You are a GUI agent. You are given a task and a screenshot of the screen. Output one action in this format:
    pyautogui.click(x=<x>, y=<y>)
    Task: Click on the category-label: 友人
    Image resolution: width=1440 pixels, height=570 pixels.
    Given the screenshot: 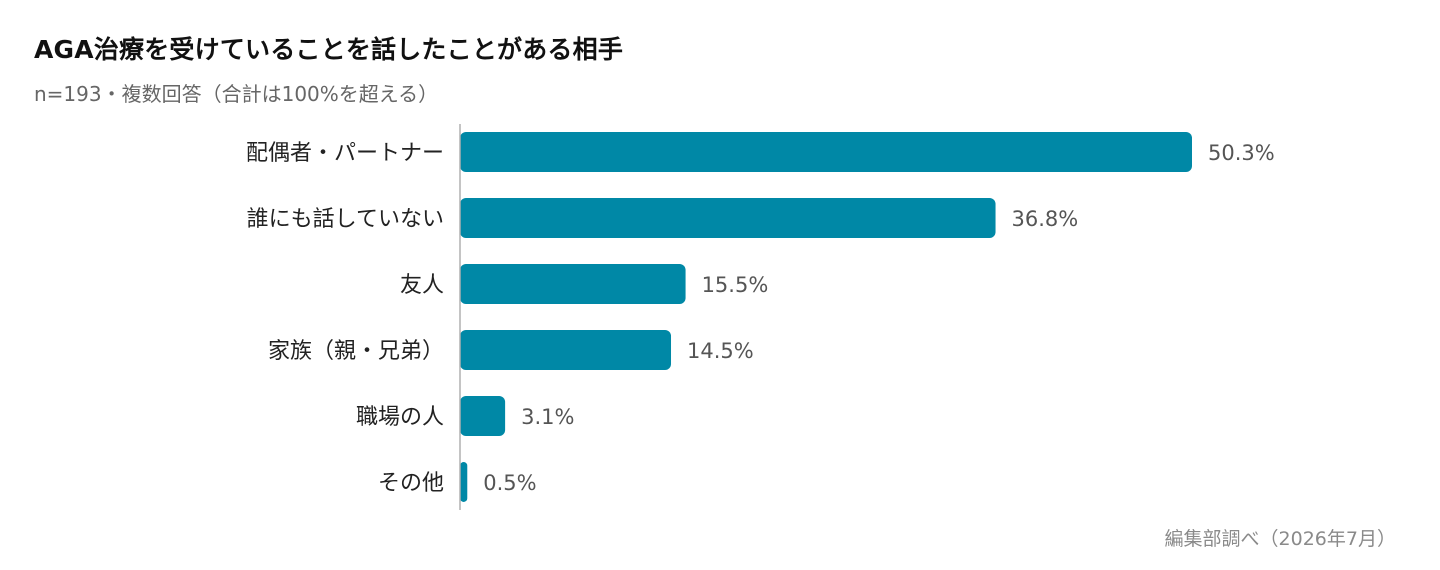 What is the action you would take?
    pyautogui.click(x=422, y=285)
    